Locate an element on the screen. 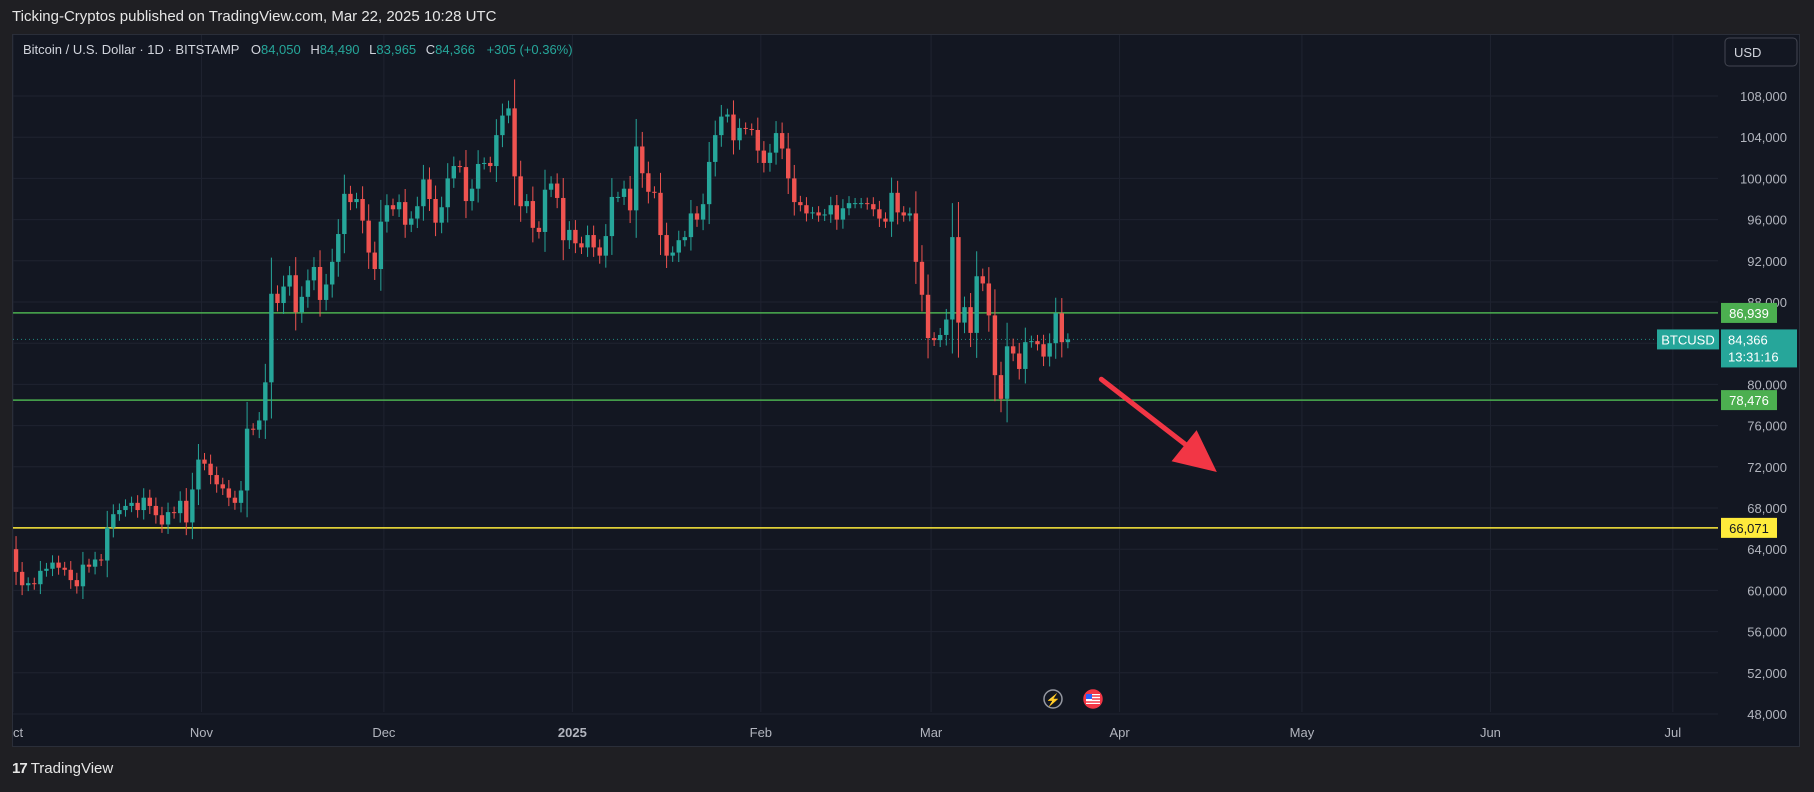 The height and width of the screenshot is (792, 1814). footer-brand: TradingView is located at coordinates (72, 768).